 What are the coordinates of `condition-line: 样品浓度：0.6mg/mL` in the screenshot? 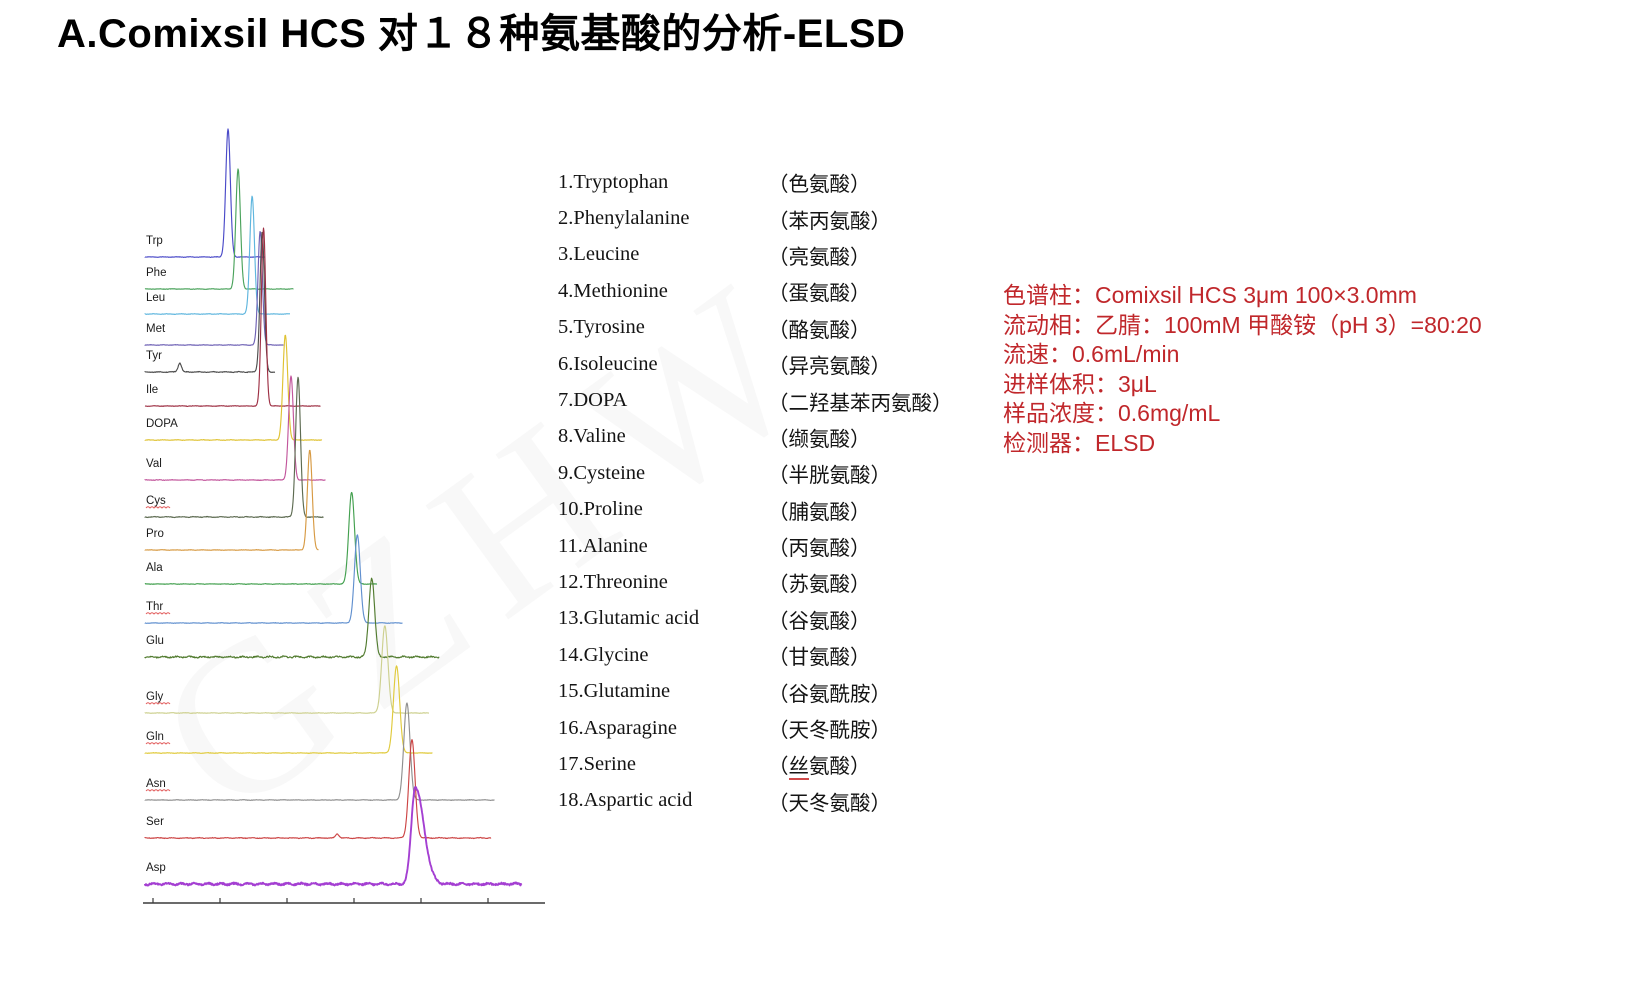 It's located at (1112, 413).